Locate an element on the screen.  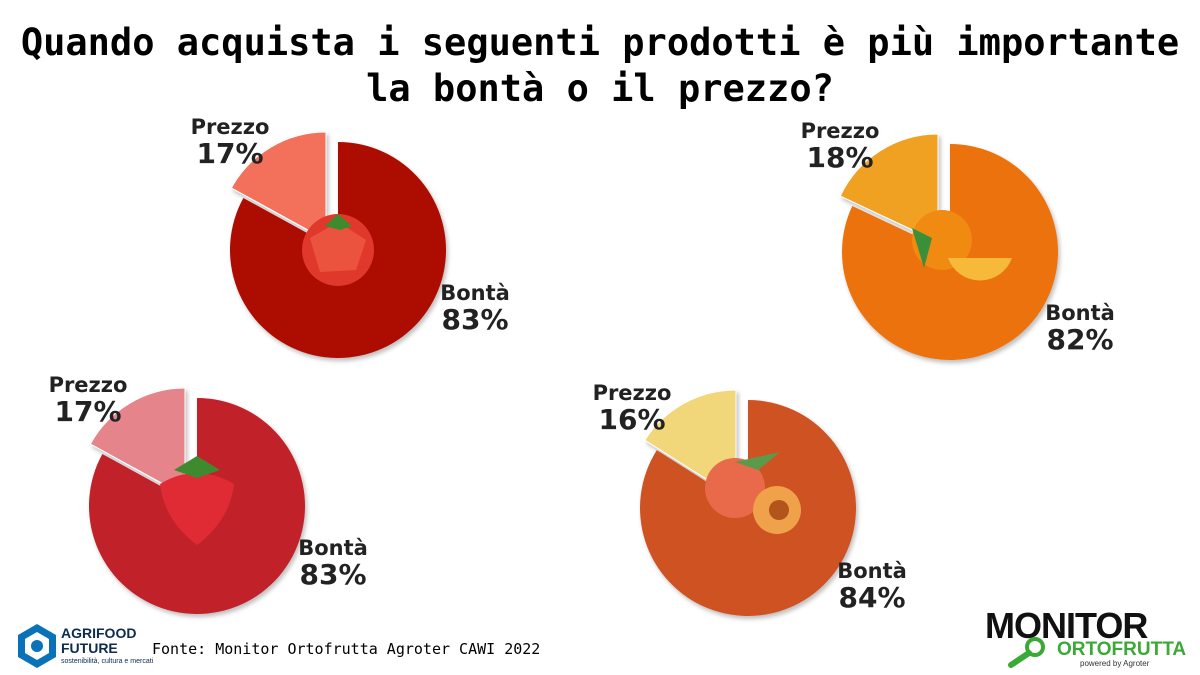
monitor-text: MONITOR is located at coordinates (1066, 625).